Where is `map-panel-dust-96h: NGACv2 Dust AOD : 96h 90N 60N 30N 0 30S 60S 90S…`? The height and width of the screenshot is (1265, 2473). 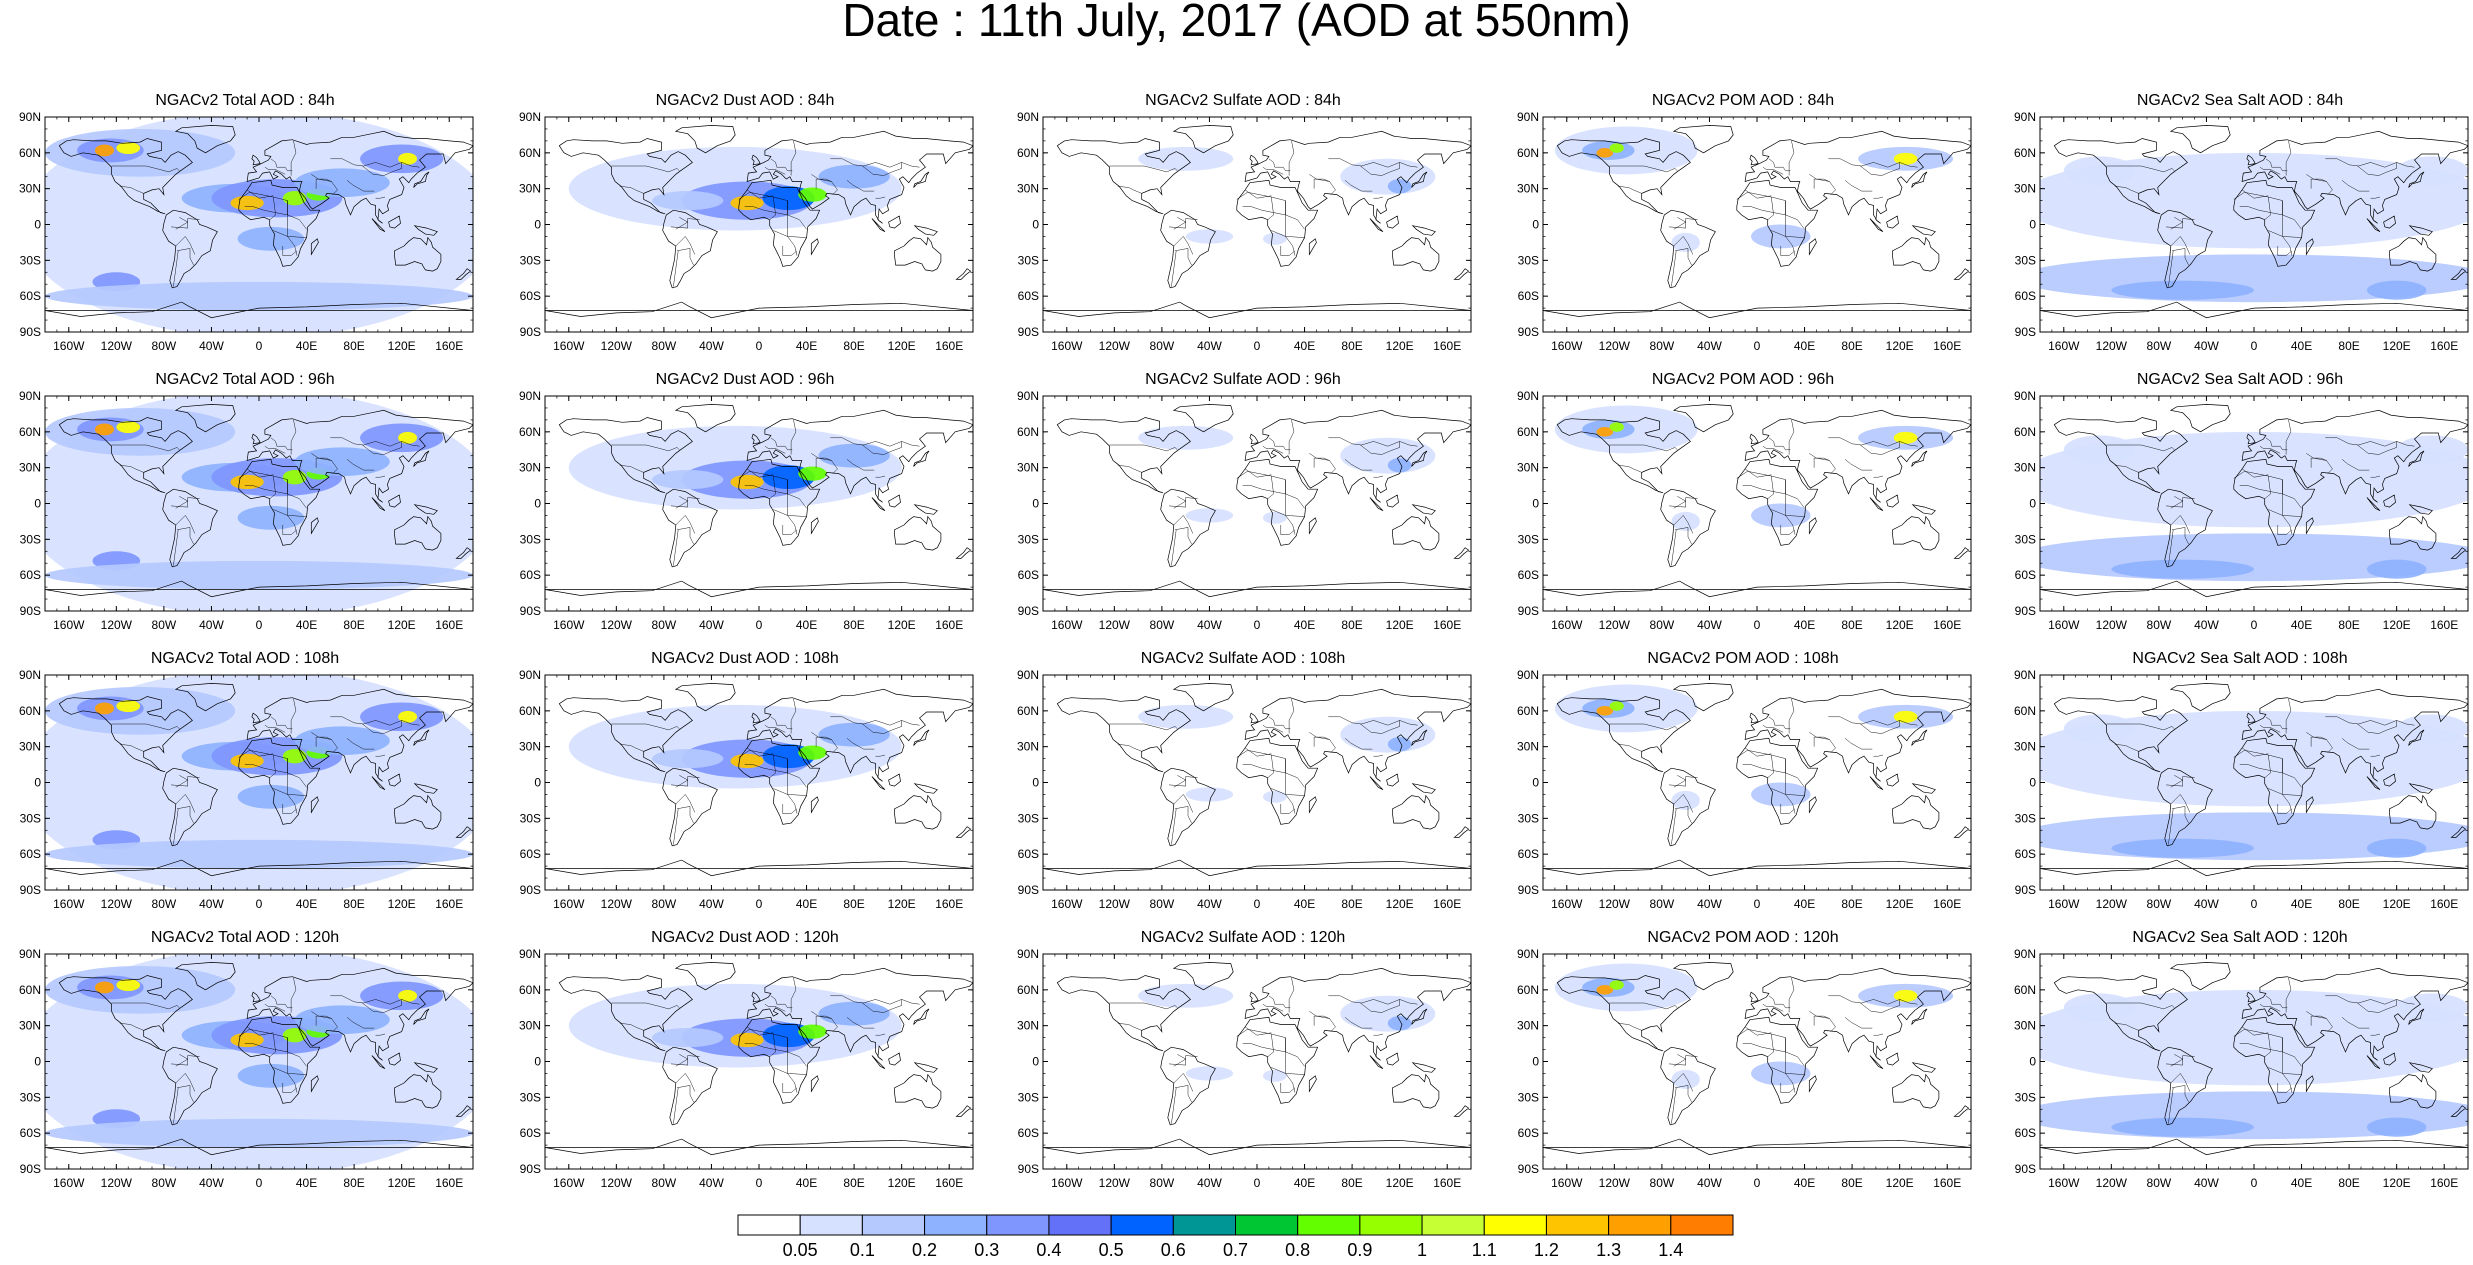 map-panel-dust-96h: NGACv2 Dust AOD : 96h 90N 60N 30N 0 30S 60S 90S… is located at coordinates (760, 504).